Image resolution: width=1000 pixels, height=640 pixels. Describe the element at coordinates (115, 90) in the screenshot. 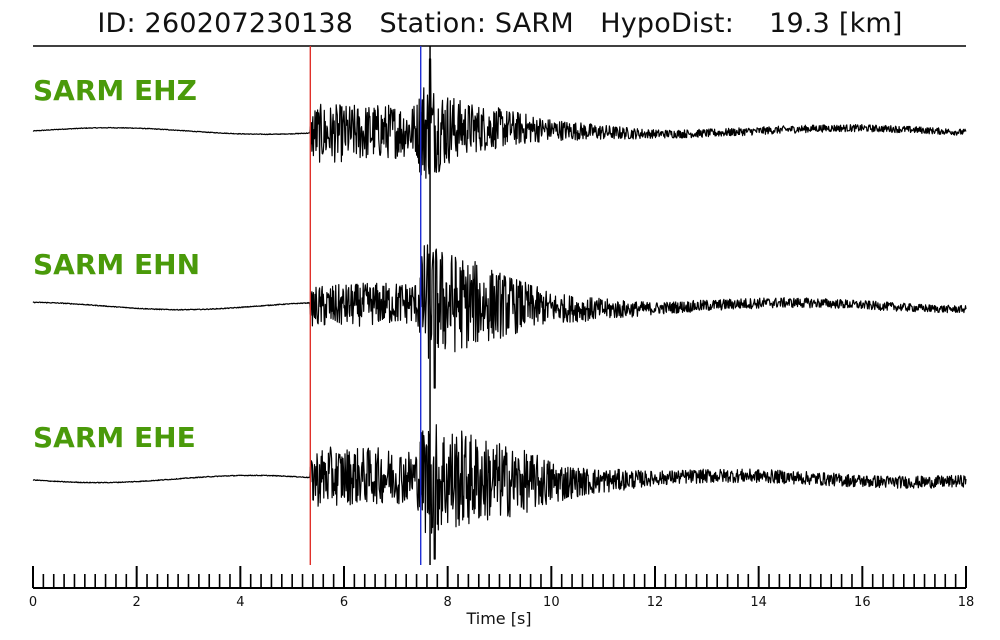

I see `channel-label: SARM EHZ` at that location.